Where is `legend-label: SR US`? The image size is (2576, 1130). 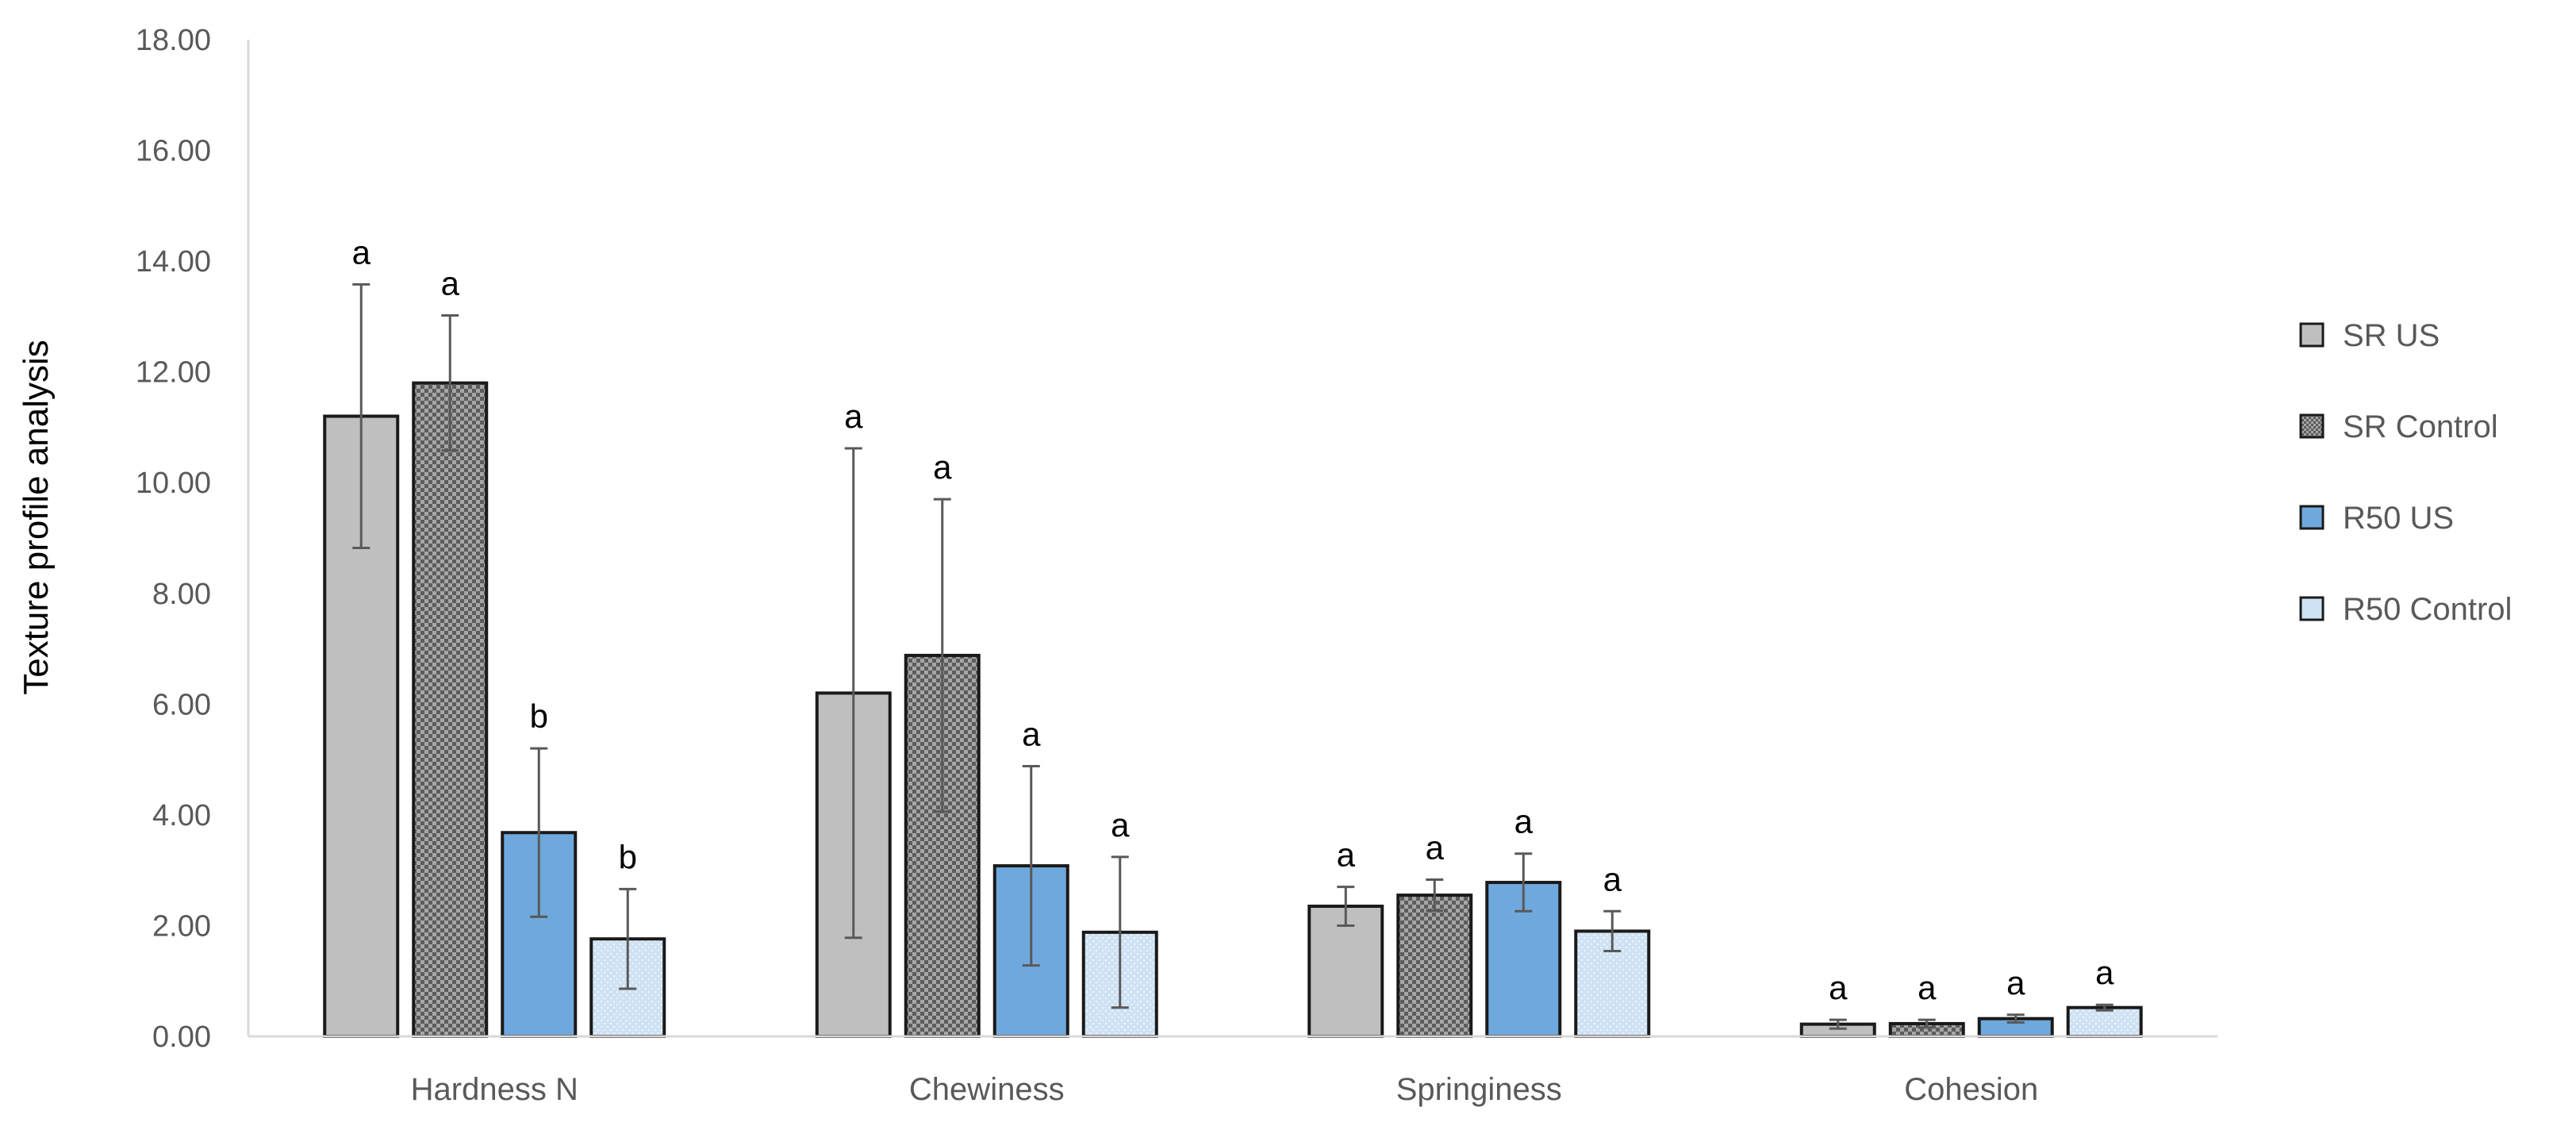 legend-label: SR US is located at coordinates (2391, 335).